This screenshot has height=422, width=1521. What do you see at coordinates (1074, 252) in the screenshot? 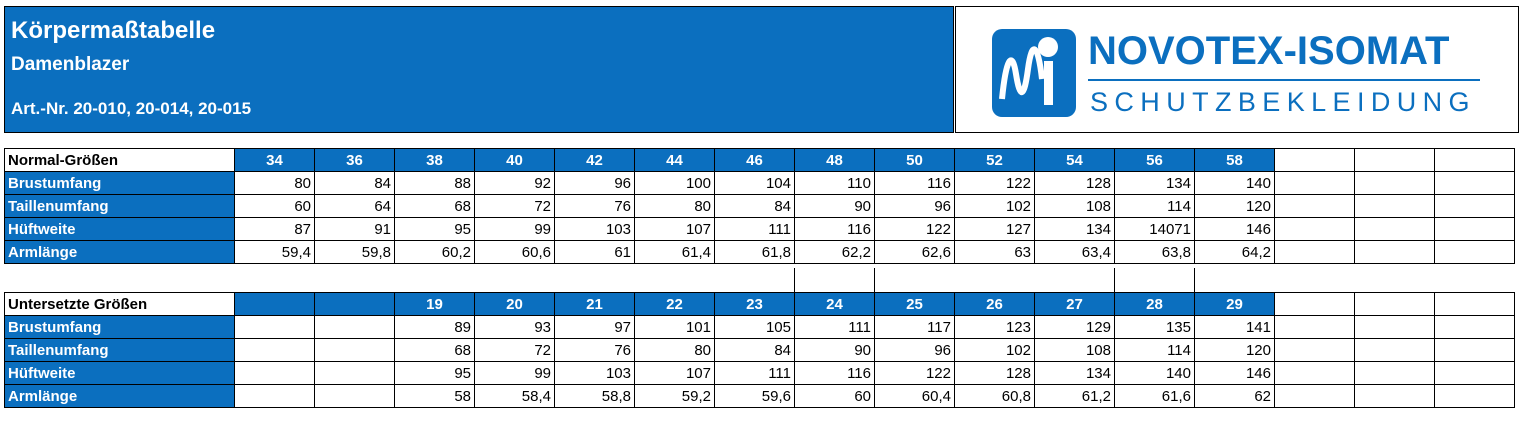
I see `measurement-cell: 63,4` at bounding box center [1074, 252].